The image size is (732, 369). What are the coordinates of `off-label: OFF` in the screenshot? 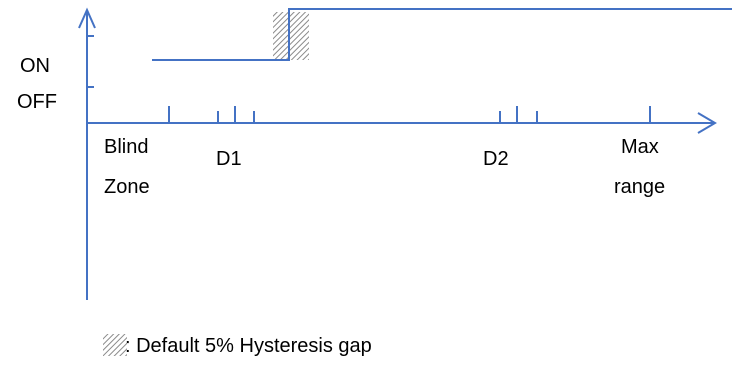 It's located at (37, 102).